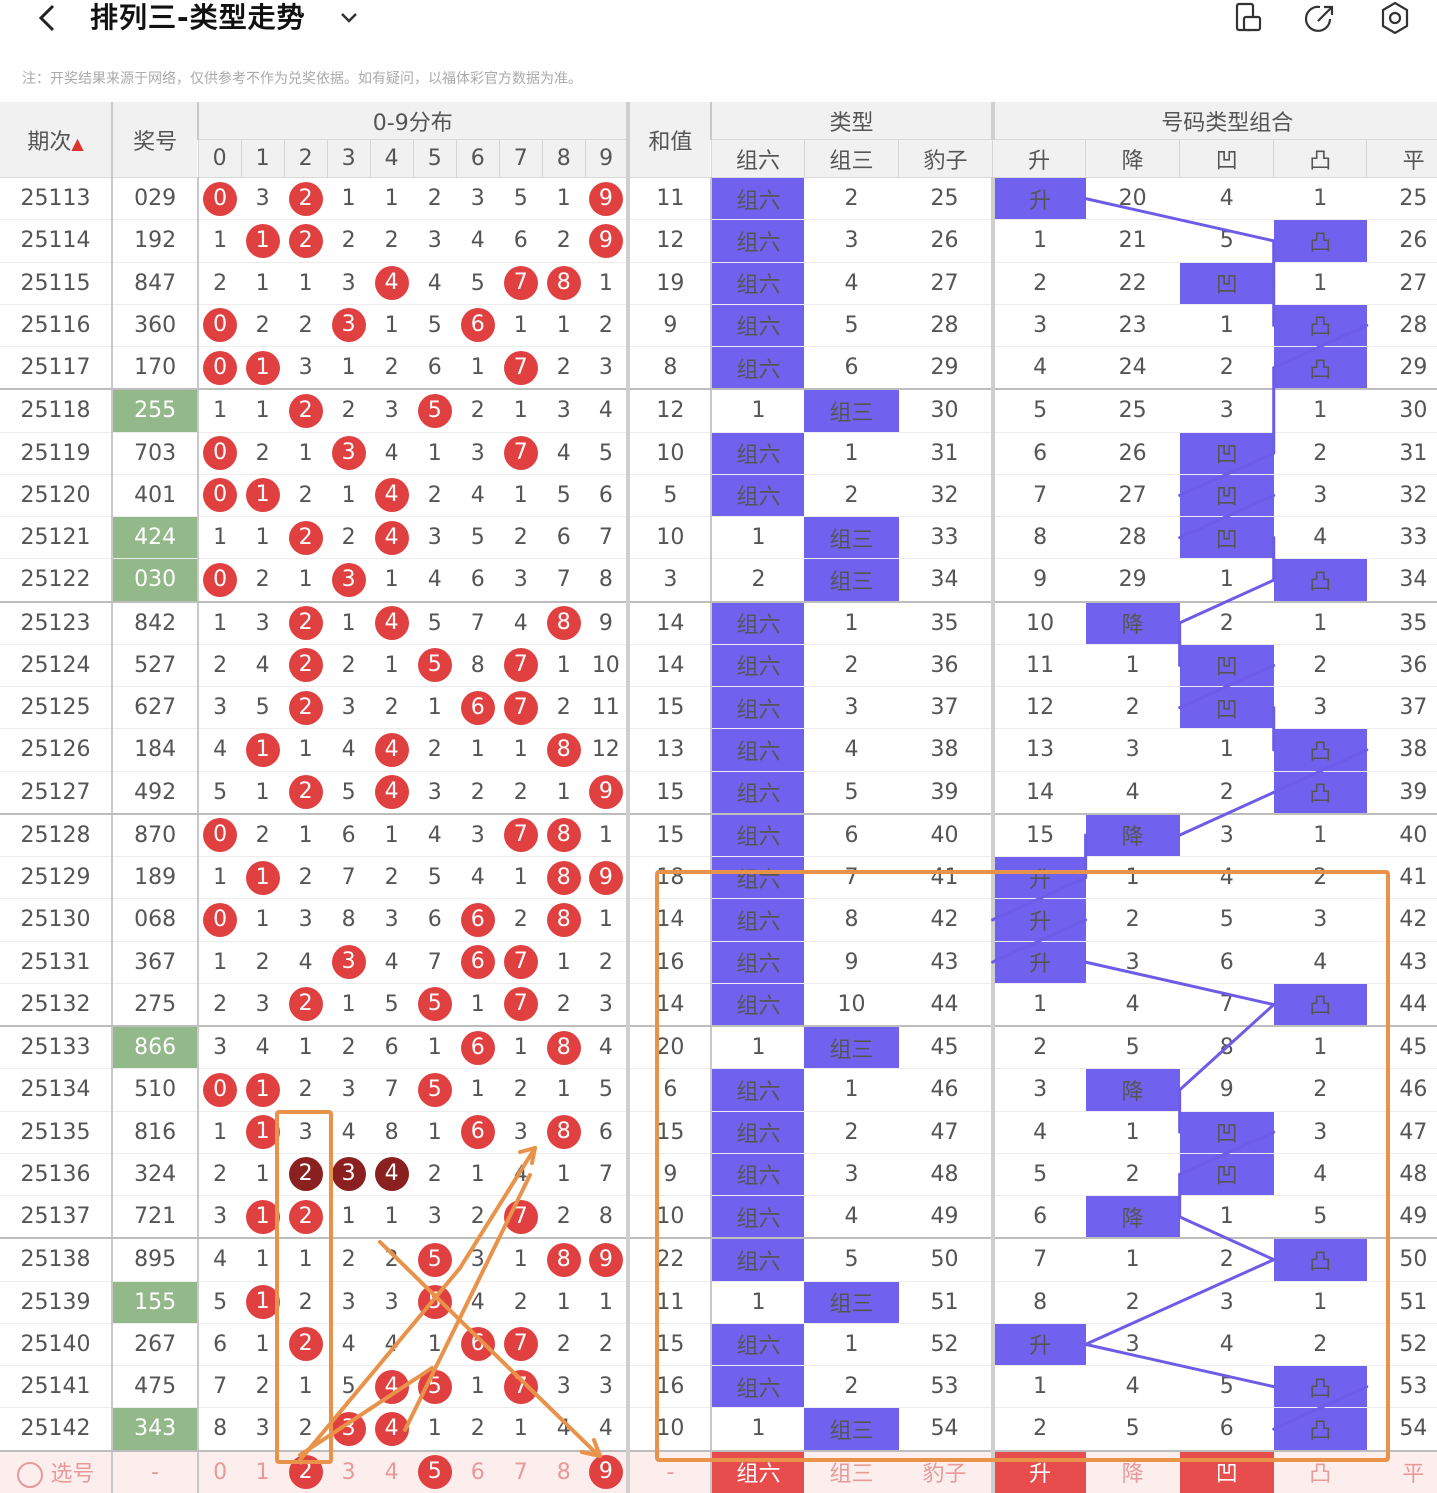 This screenshot has height=1493, width=1437. I want to click on period-header: 期次▲, so click(56, 140).